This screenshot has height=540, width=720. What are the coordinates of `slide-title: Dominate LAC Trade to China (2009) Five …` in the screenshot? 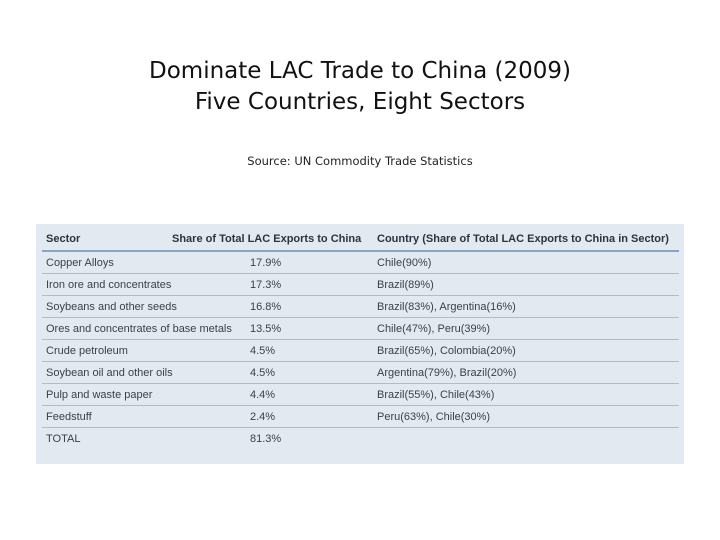 It's located at (360, 87).